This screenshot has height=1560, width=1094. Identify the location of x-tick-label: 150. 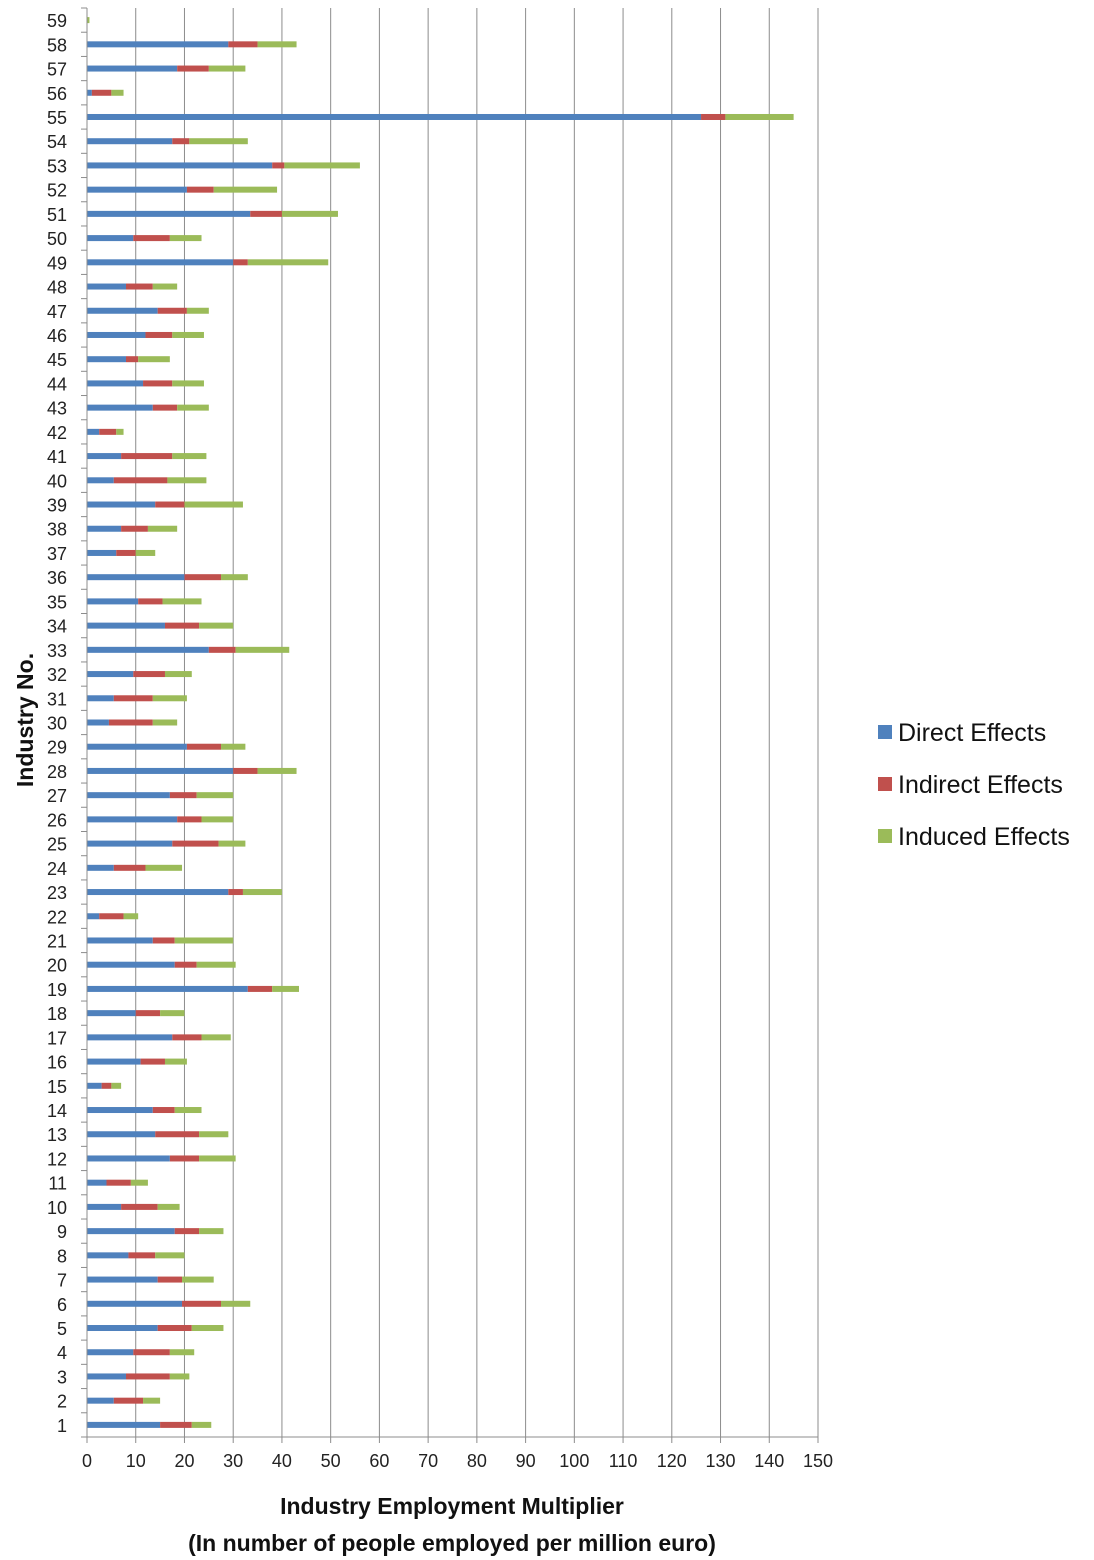
(818, 1461).